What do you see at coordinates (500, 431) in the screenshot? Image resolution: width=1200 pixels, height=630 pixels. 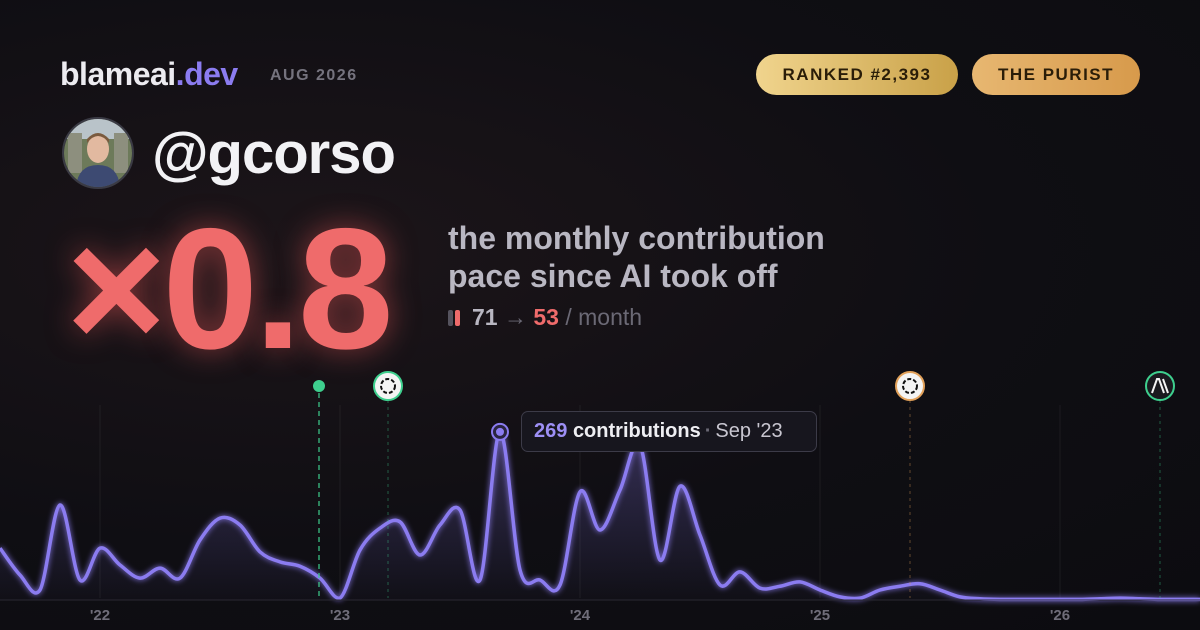 I see `highlight-dot` at bounding box center [500, 431].